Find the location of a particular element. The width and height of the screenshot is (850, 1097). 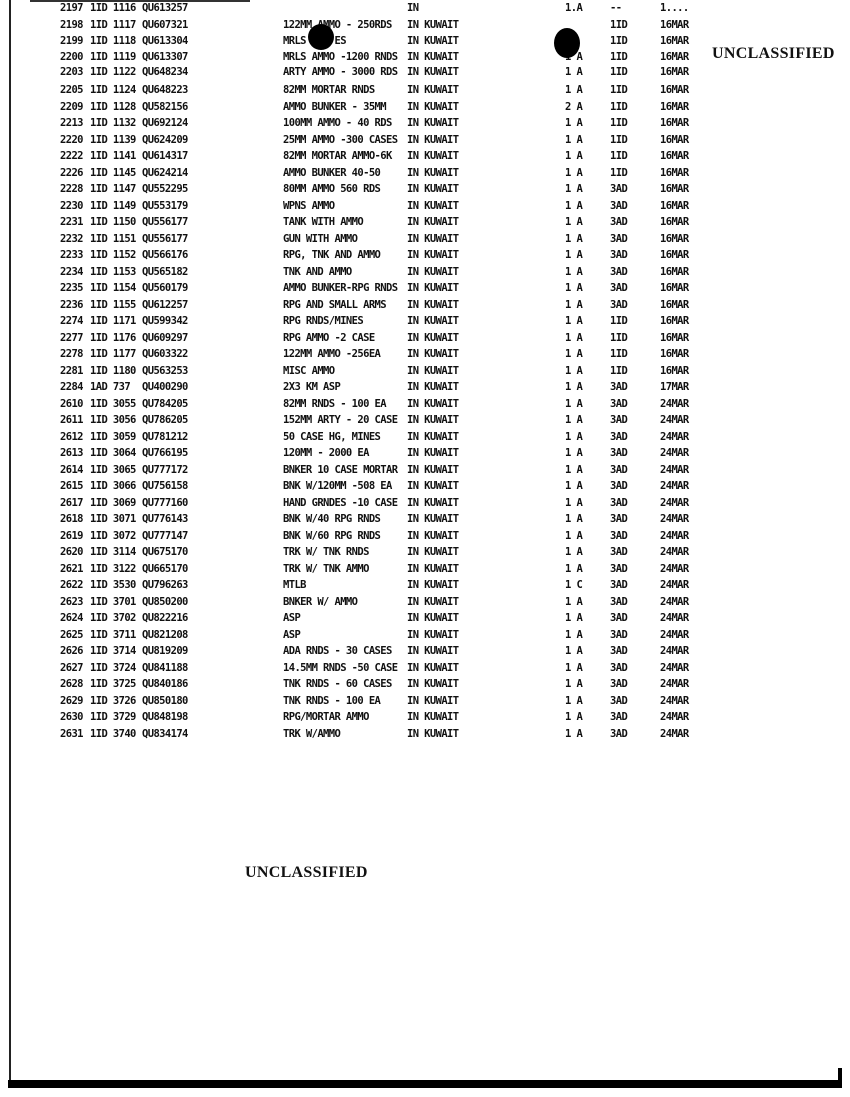

cell-desc: TRK W/ TNK AMMO is located at coordinates (326, 568).